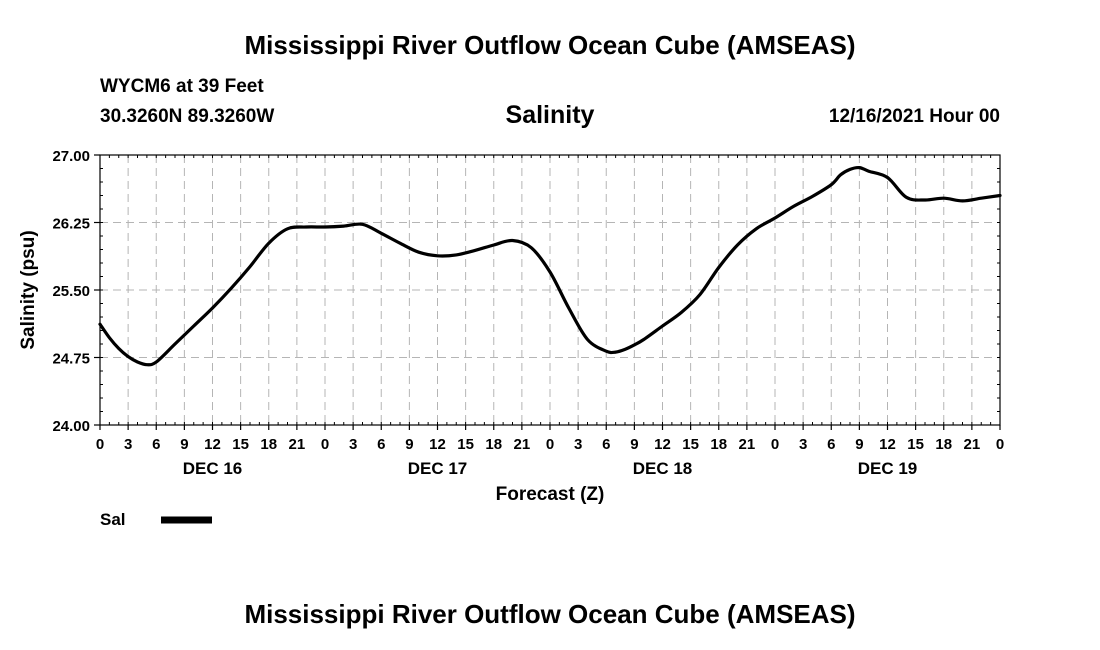 The width and height of the screenshot is (1100, 650). Describe the element at coordinates (914, 116) in the screenshot. I see `datetime-label: 12/16/2021 Hour 00` at that location.